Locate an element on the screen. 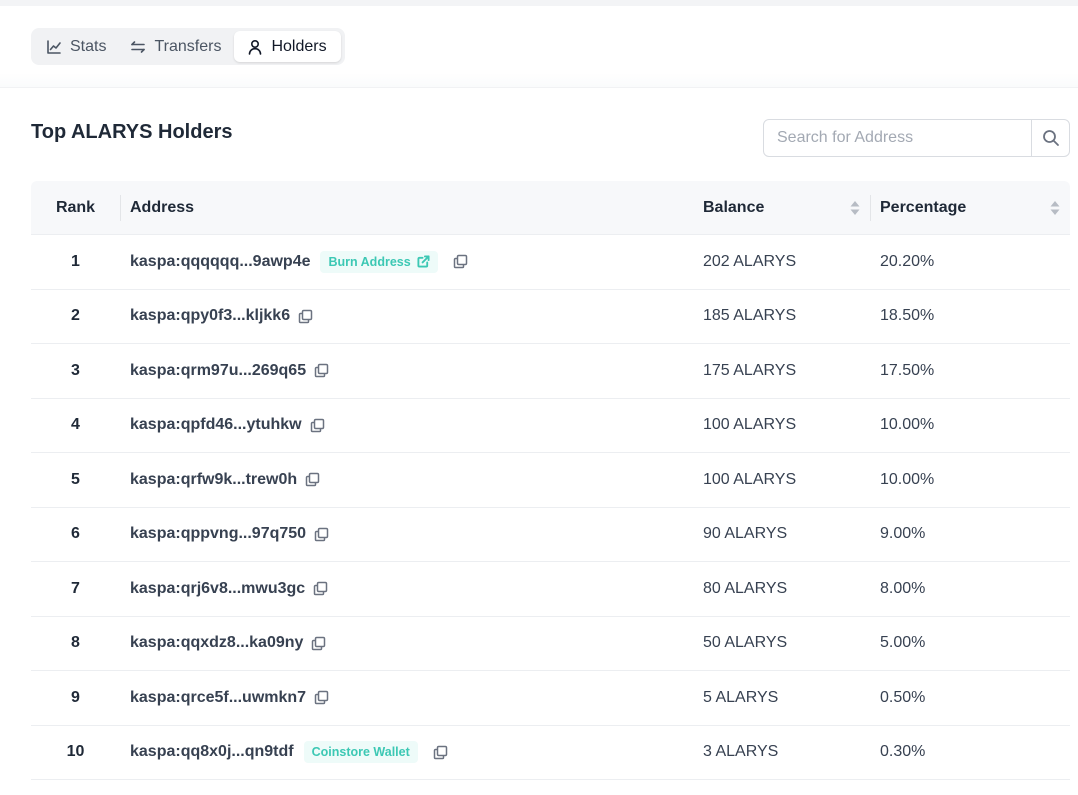  address-tag: Coinstore Wallet is located at coordinates (360, 752).